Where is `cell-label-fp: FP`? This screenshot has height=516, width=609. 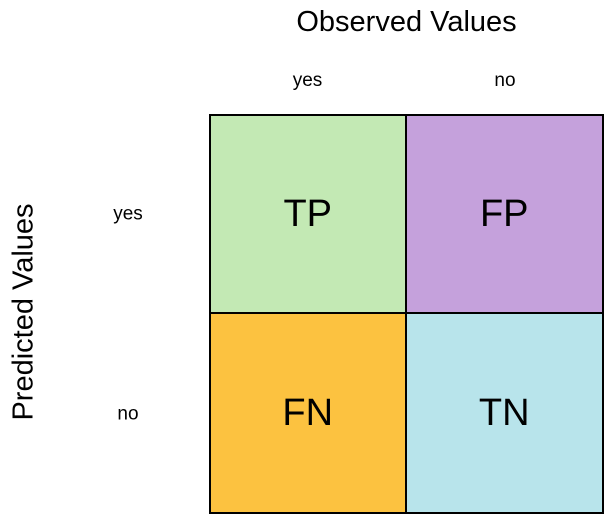
cell-label-fp: FP is located at coordinates (504, 214).